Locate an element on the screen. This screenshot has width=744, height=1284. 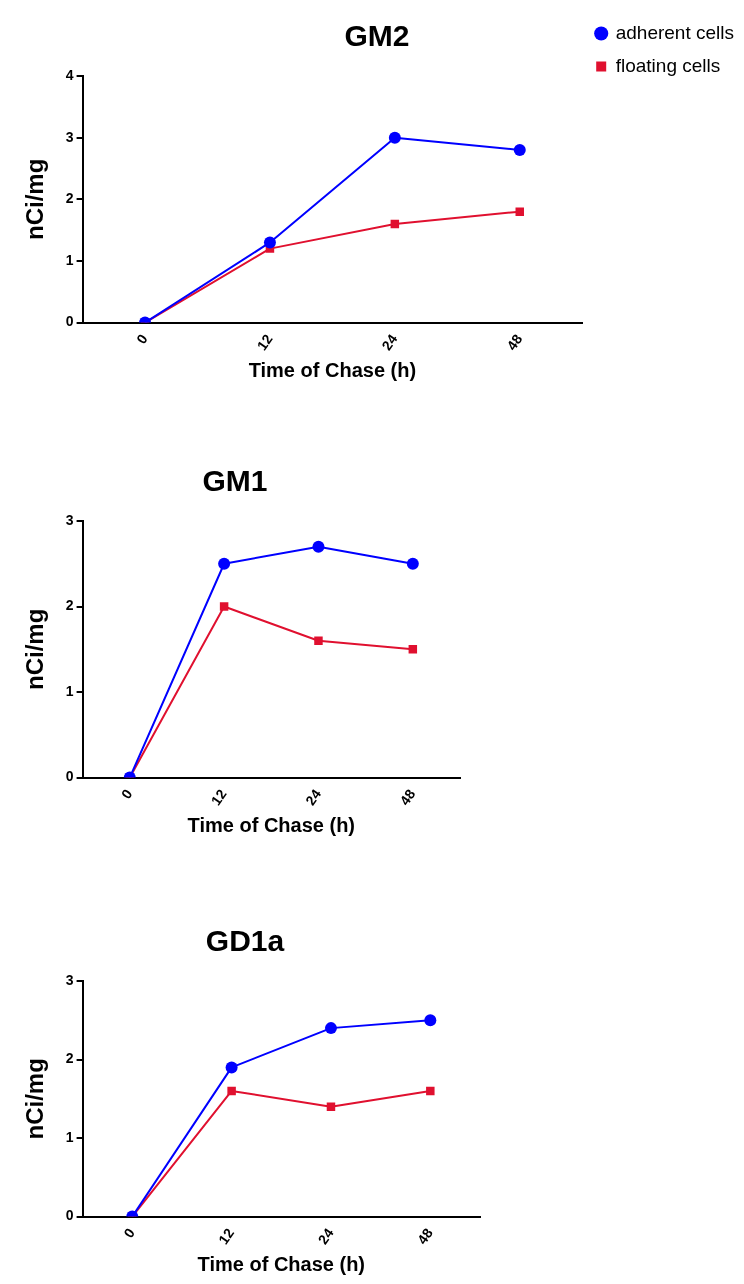
chart-title: GM2 is located at coordinates (377, 36).